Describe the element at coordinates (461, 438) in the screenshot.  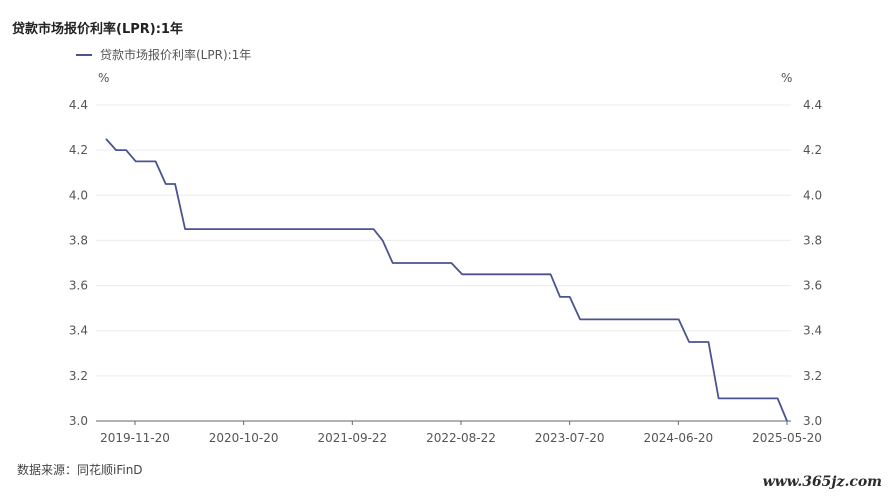
I see `x-tick-label: 2022-08-22` at that location.